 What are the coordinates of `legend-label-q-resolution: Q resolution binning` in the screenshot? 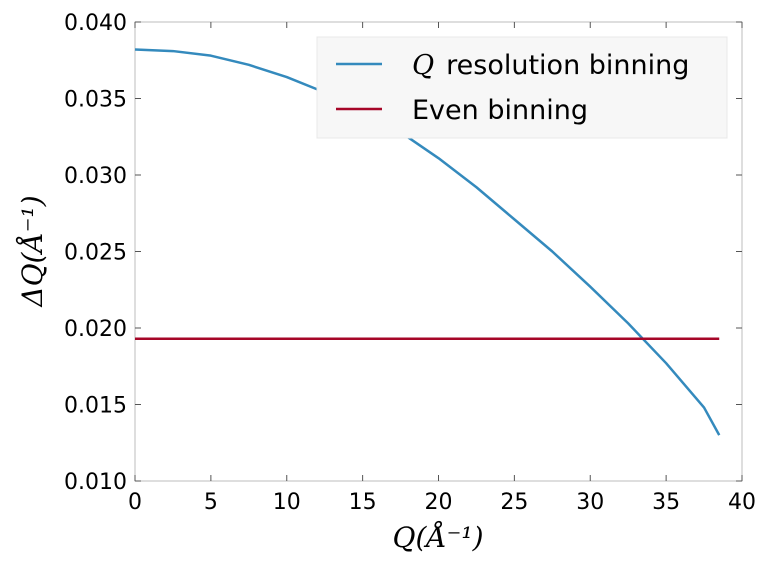 It's located at (550, 65).